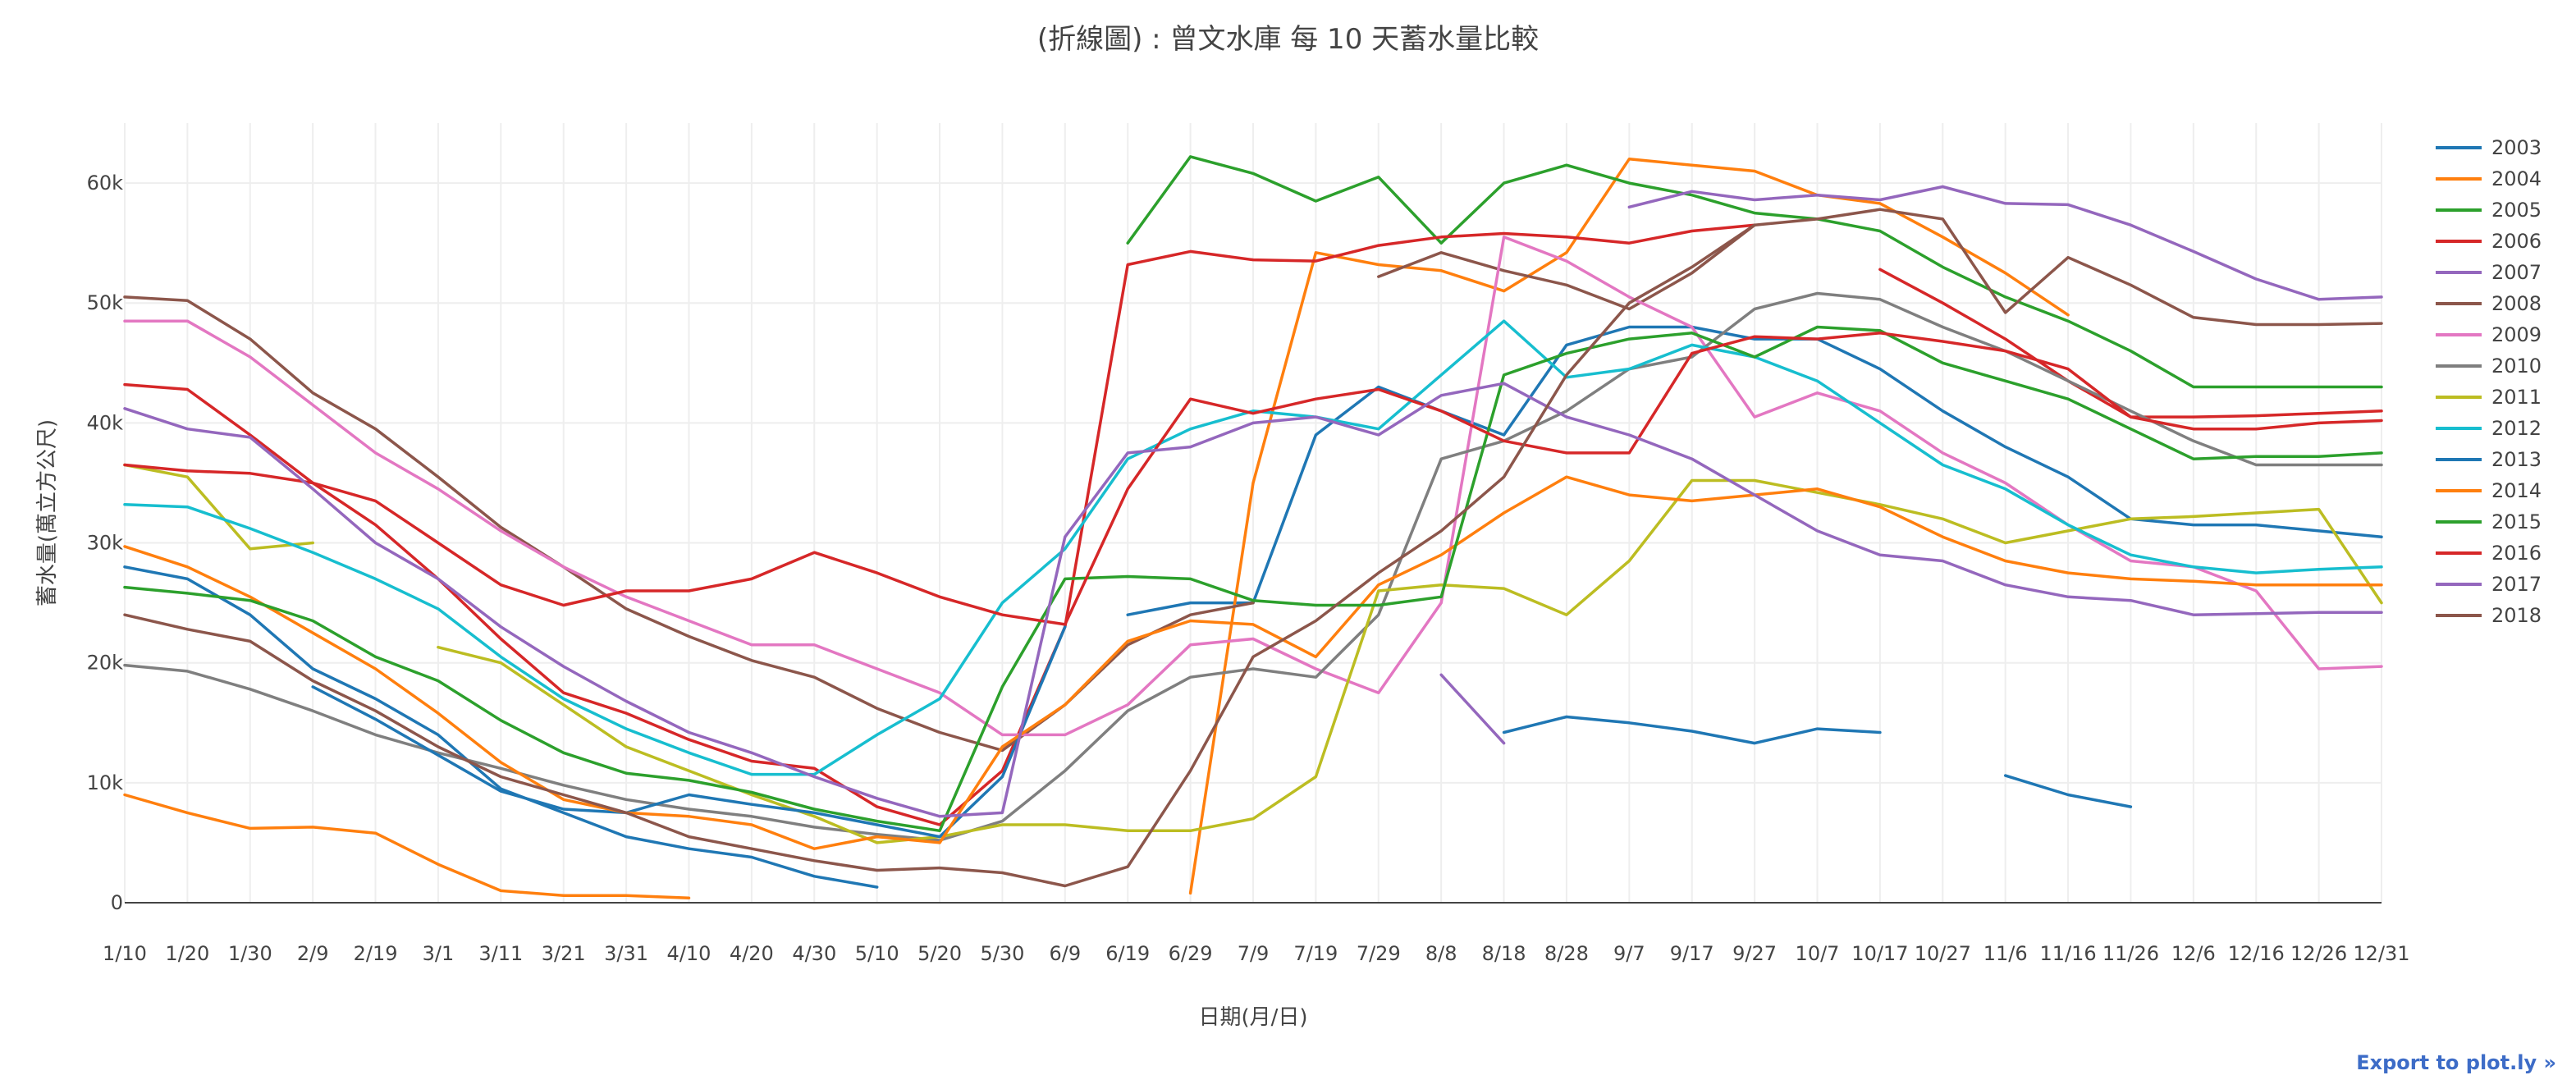 This screenshot has width=2576, height=1089. Describe the element at coordinates (2516, 334) in the screenshot. I see `legend-label: 2009` at that location.